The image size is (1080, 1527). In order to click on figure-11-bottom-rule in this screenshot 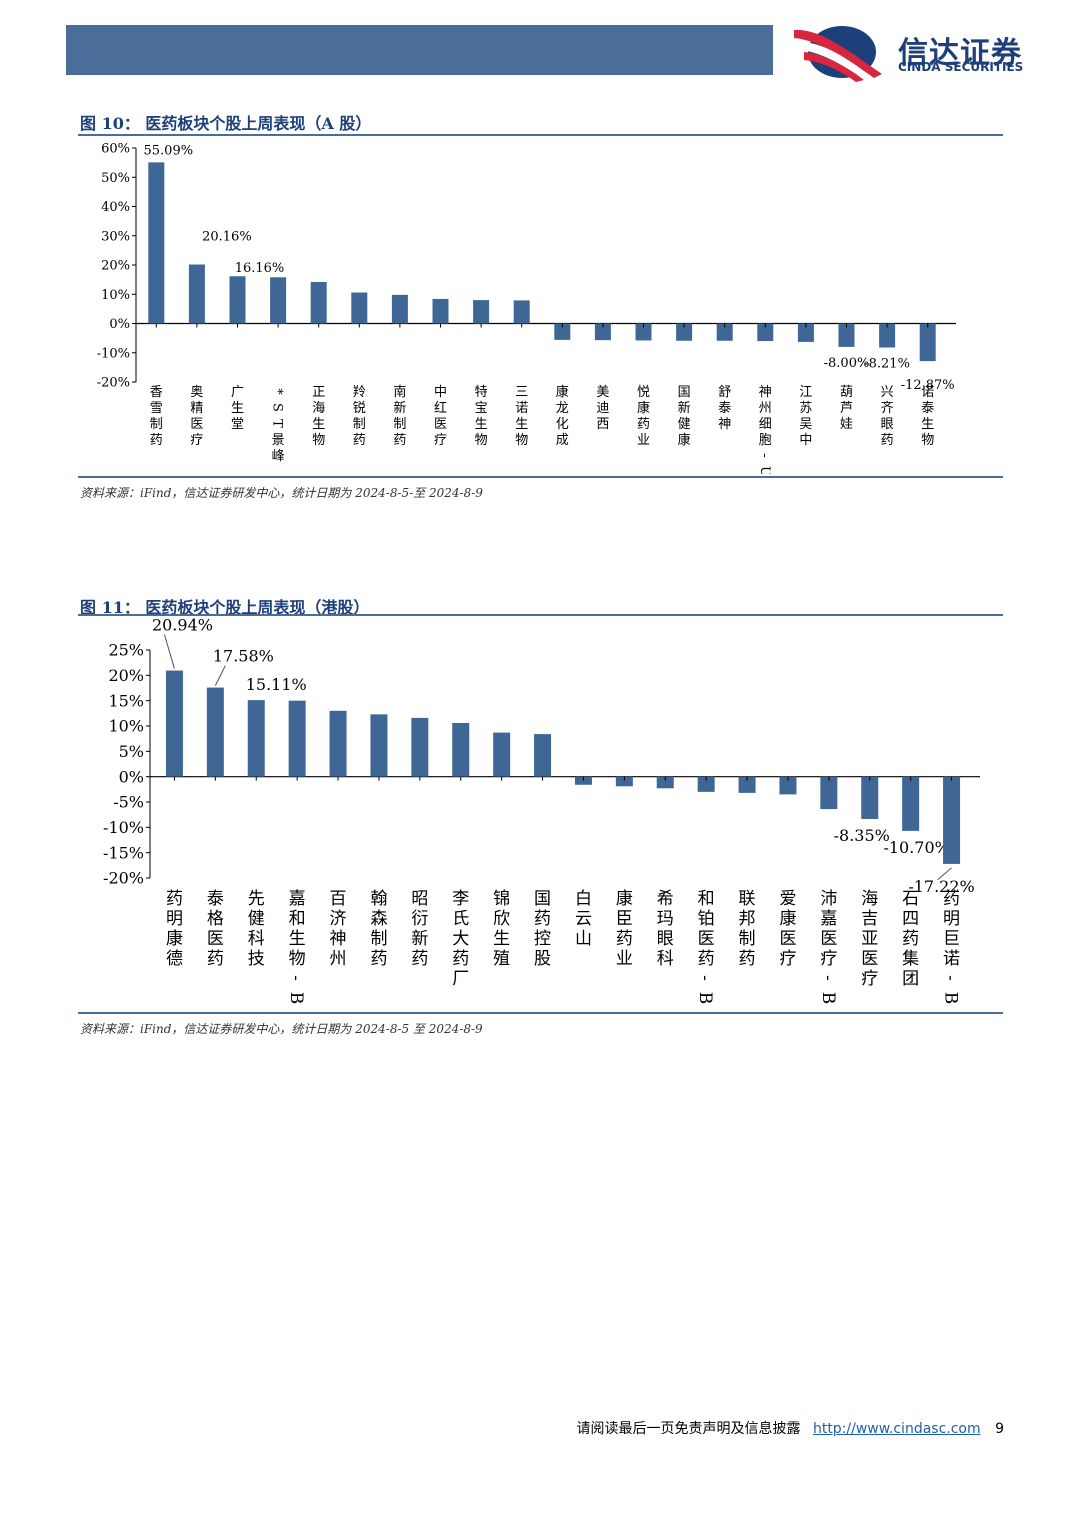, I will do `click(540, 1013)`.